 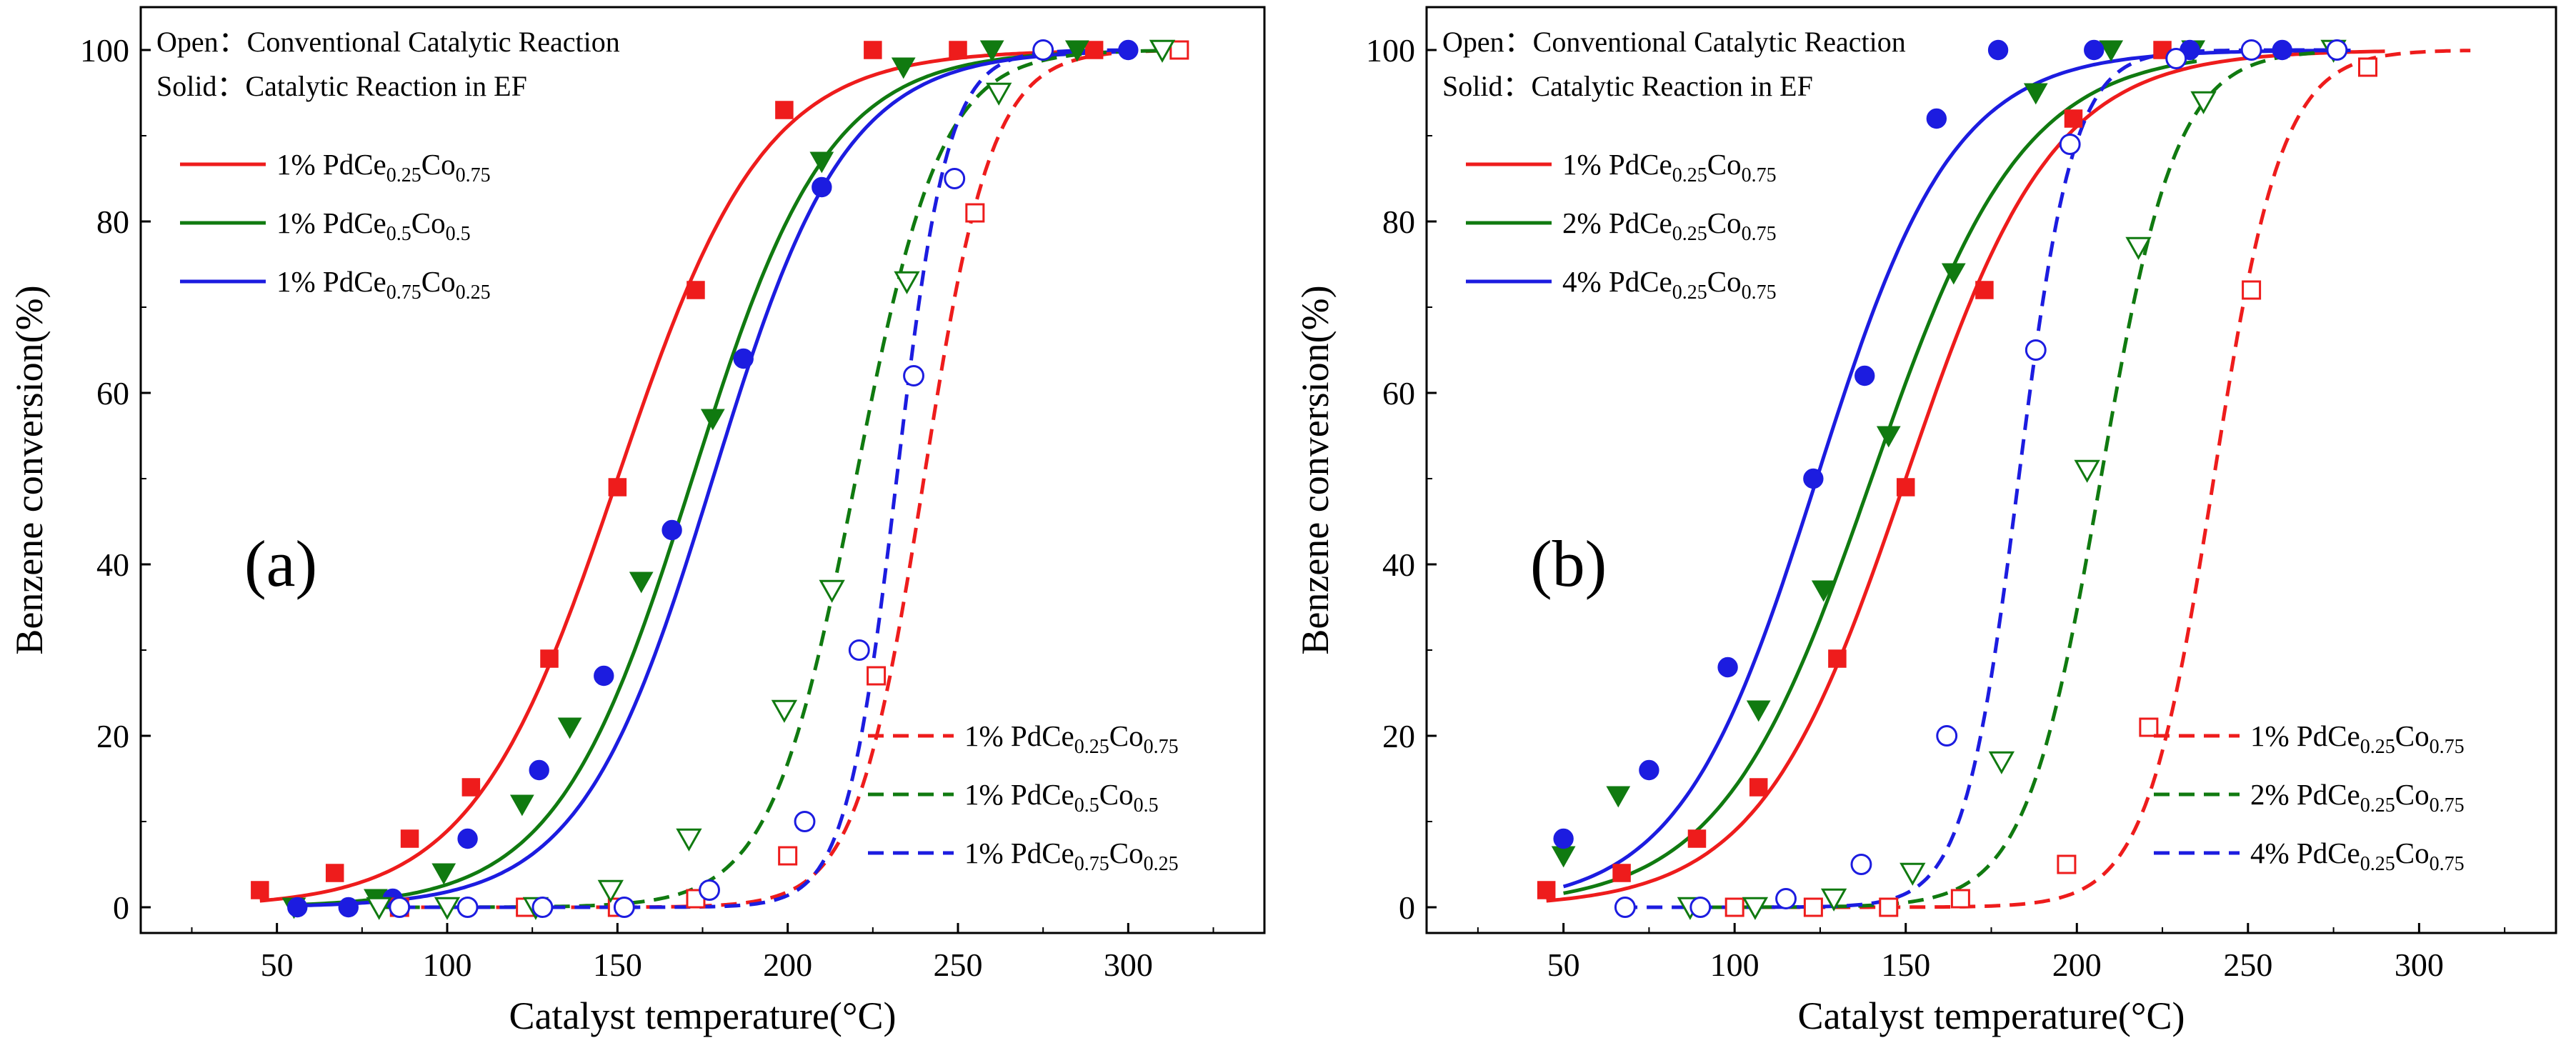 What do you see at coordinates (341, 86) in the screenshot?
I see `note-line: Solid：Catalytic Reaction in EF` at bounding box center [341, 86].